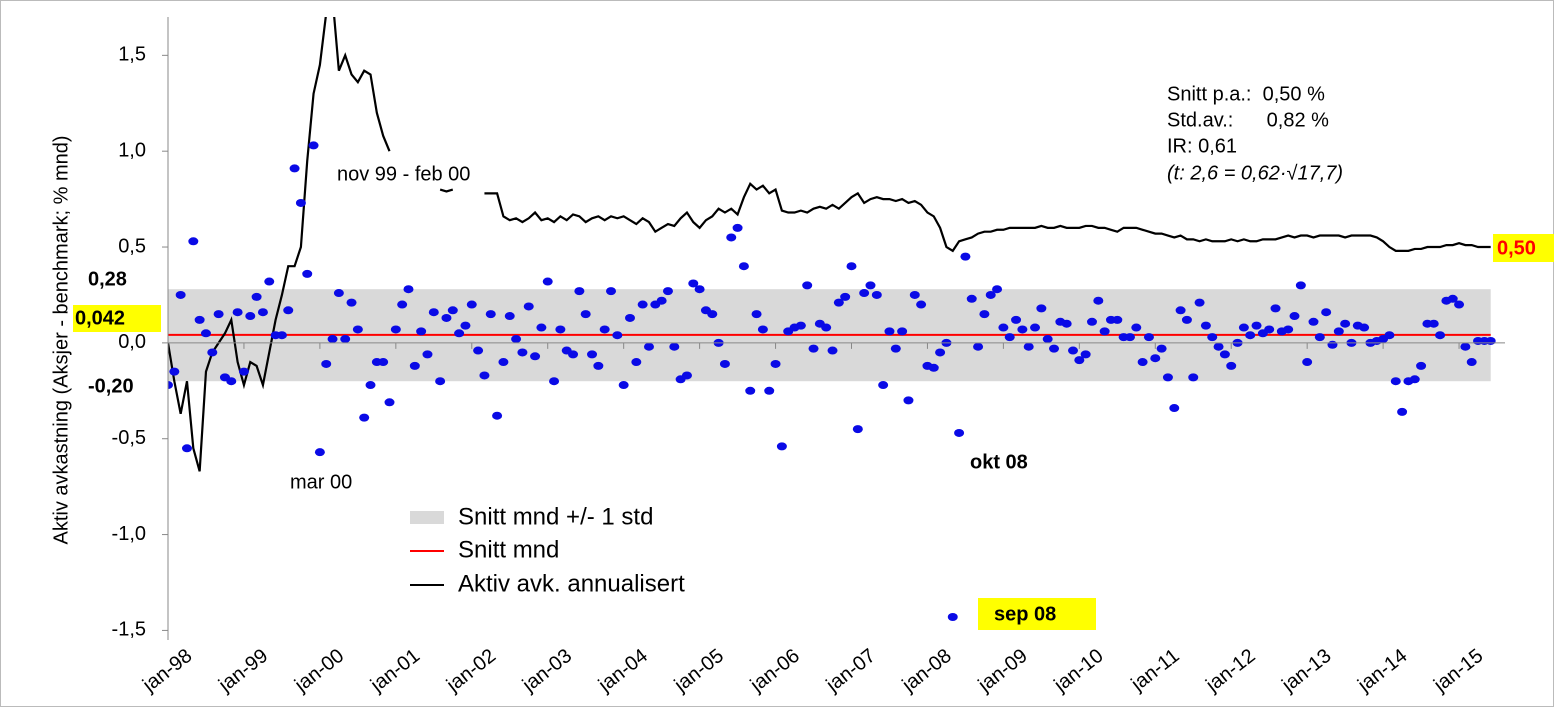 The image size is (1554, 707). What do you see at coordinates (1248, 120) in the screenshot?
I see `stats-line: Std.av.: 0,82 %` at bounding box center [1248, 120].